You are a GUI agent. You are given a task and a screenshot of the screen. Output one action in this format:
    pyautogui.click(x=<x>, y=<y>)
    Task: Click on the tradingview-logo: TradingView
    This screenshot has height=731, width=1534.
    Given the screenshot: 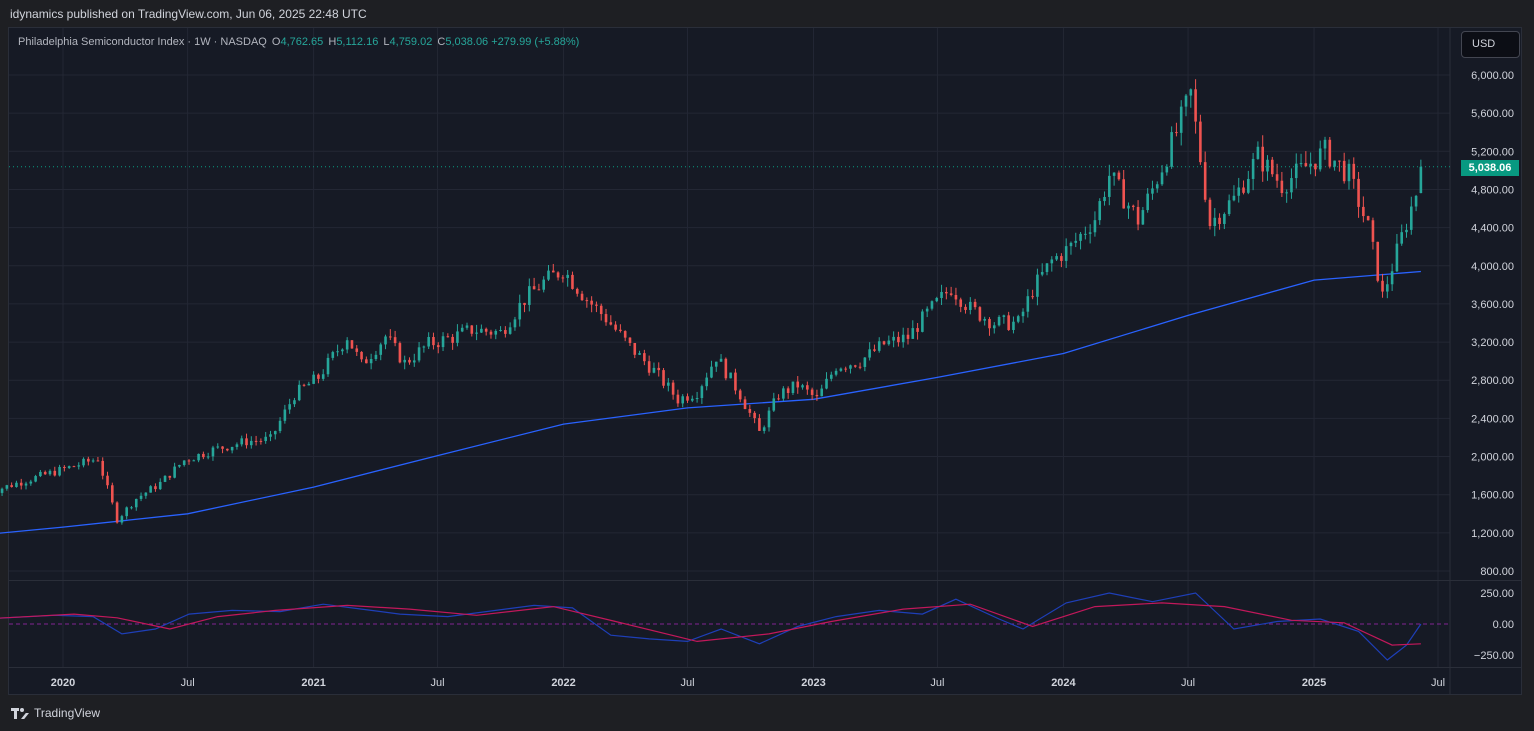 What is the action you would take?
    pyautogui.click(x=55, y=713)
    